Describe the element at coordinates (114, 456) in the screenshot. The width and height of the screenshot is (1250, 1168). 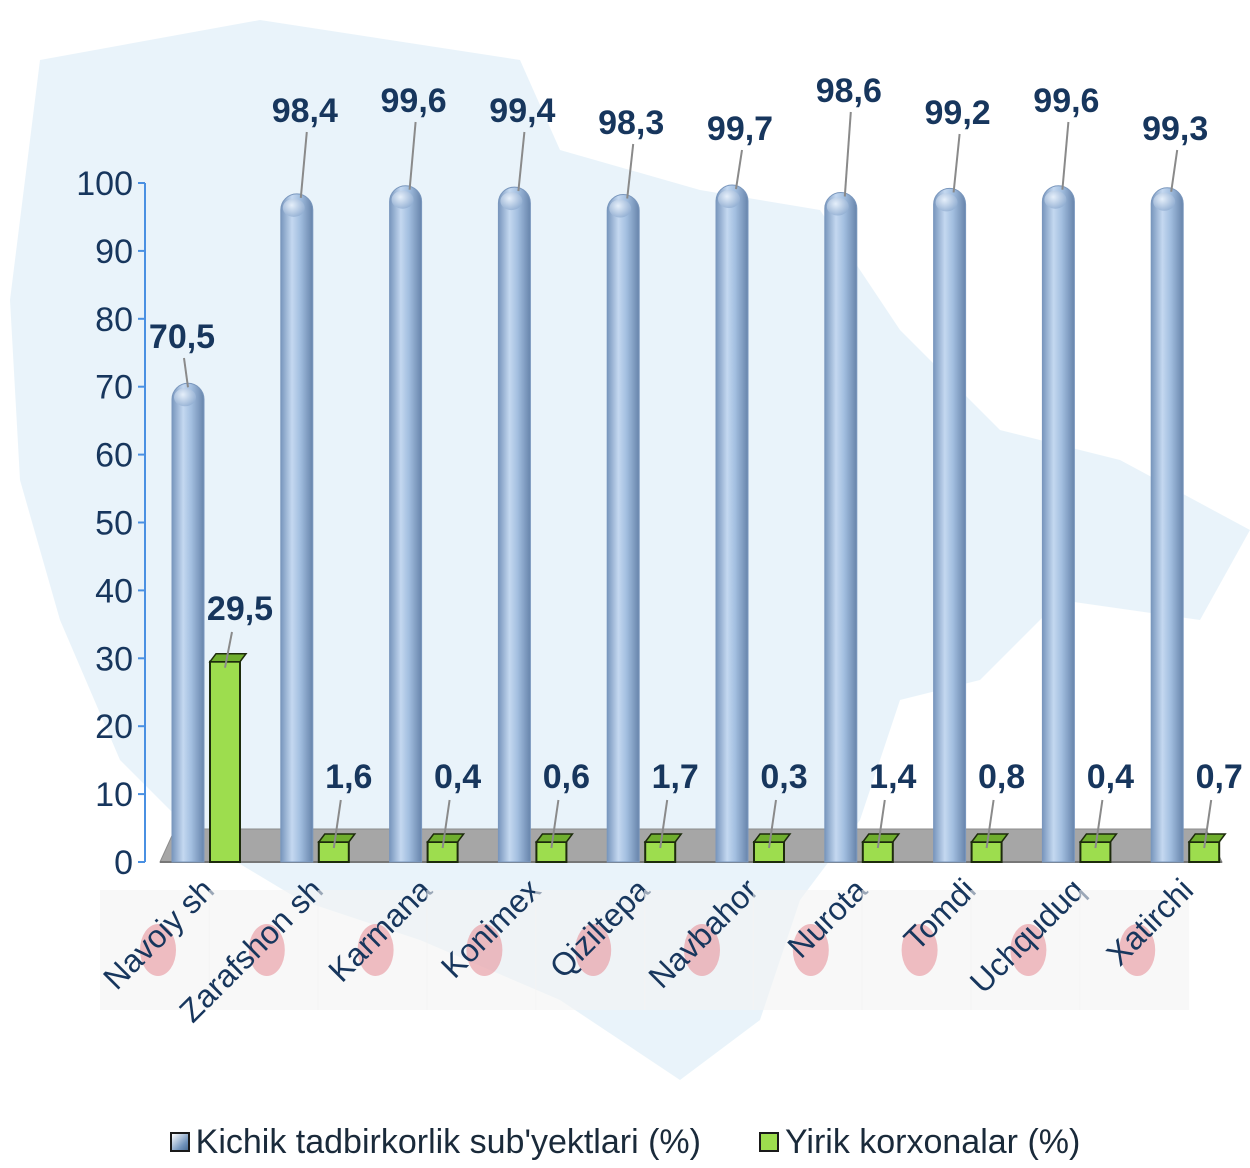
I see `y-tick-label: 60` at that location.